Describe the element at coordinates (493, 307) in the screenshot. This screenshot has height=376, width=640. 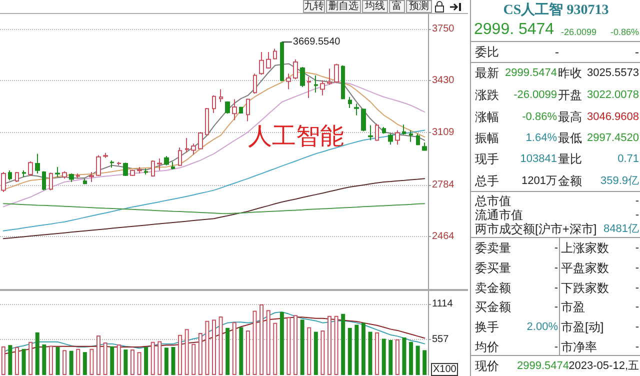
I see `text: 买金额` at that location.